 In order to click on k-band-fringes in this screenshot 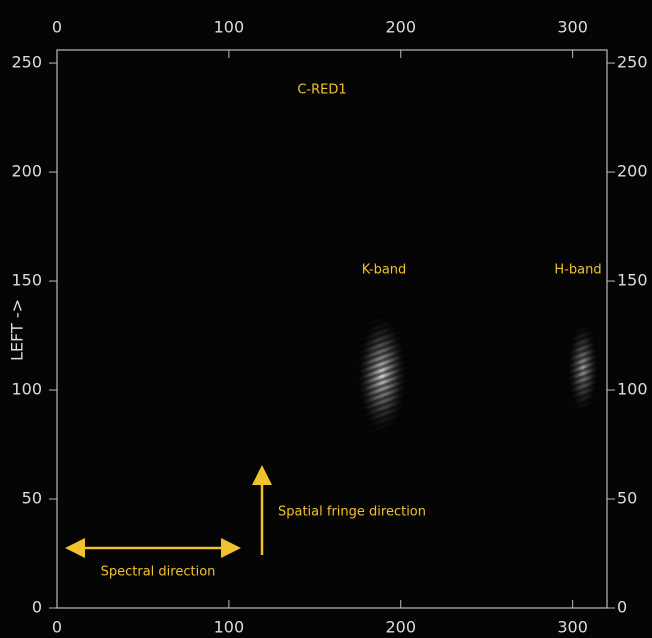, I will do `click(382, 375)`.